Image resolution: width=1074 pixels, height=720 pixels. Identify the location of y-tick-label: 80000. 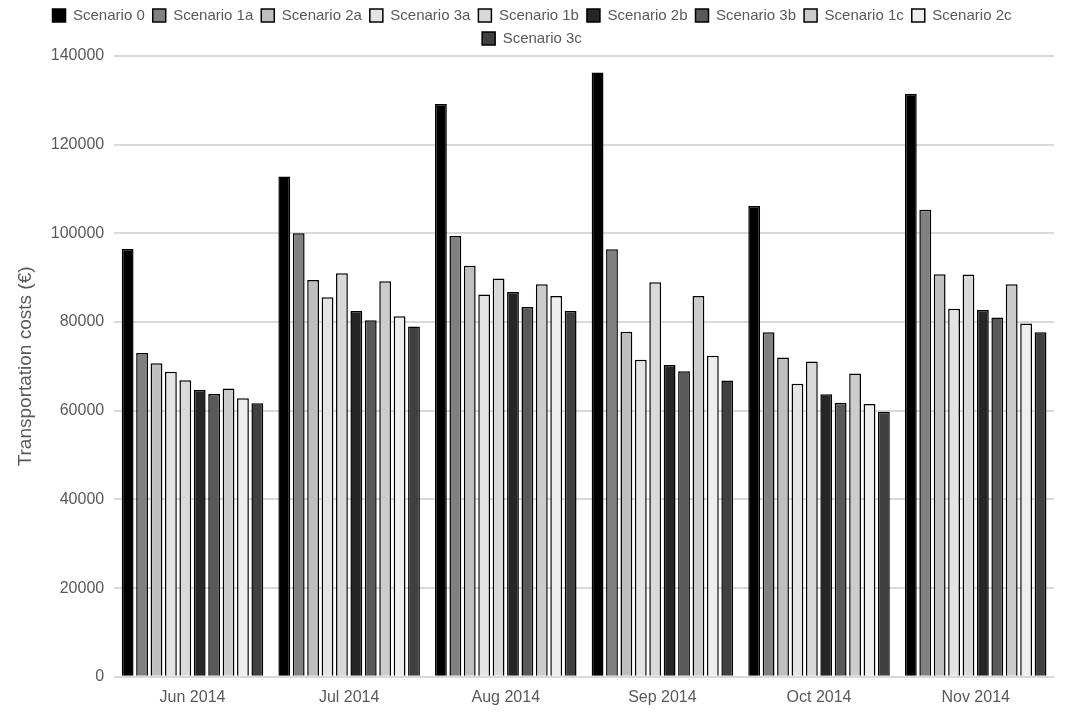
(82, 321).